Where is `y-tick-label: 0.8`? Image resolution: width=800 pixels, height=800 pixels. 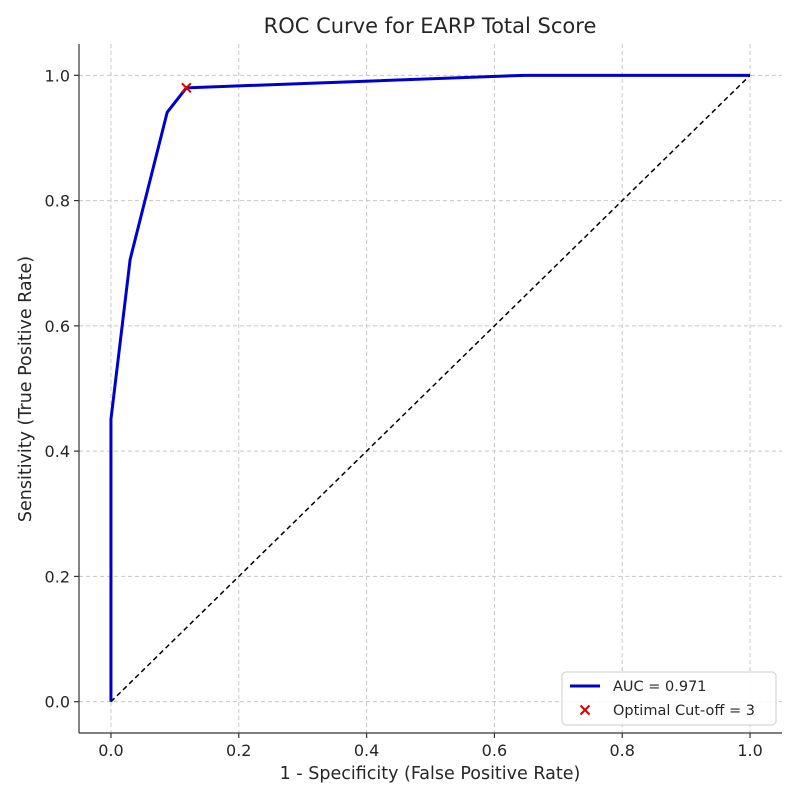 y-tick-label: 0.8 is located at coordinates (57, 201).